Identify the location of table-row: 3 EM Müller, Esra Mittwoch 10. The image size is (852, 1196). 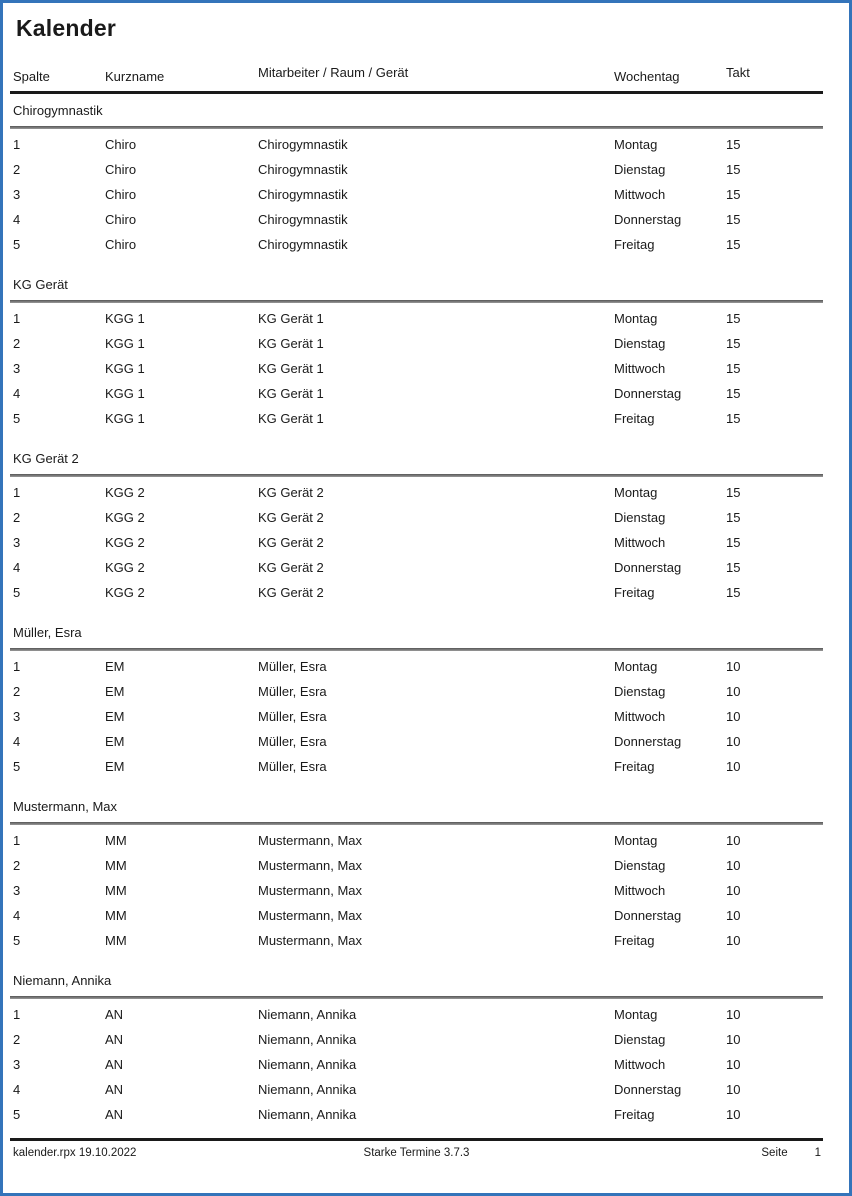
(416, 716).